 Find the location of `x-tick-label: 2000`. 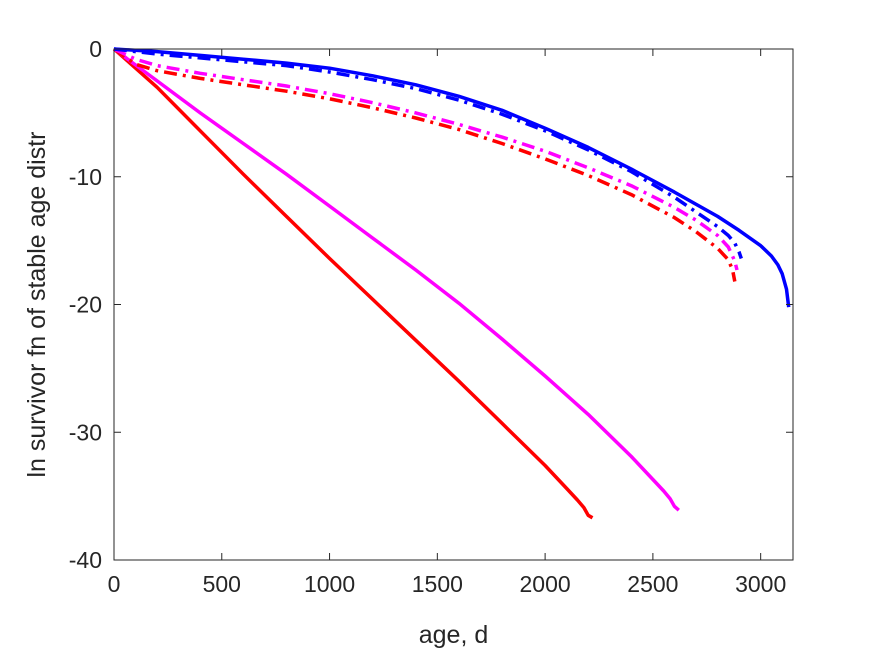

x-tick-label: 2000 is located at coordinates (545, 584).